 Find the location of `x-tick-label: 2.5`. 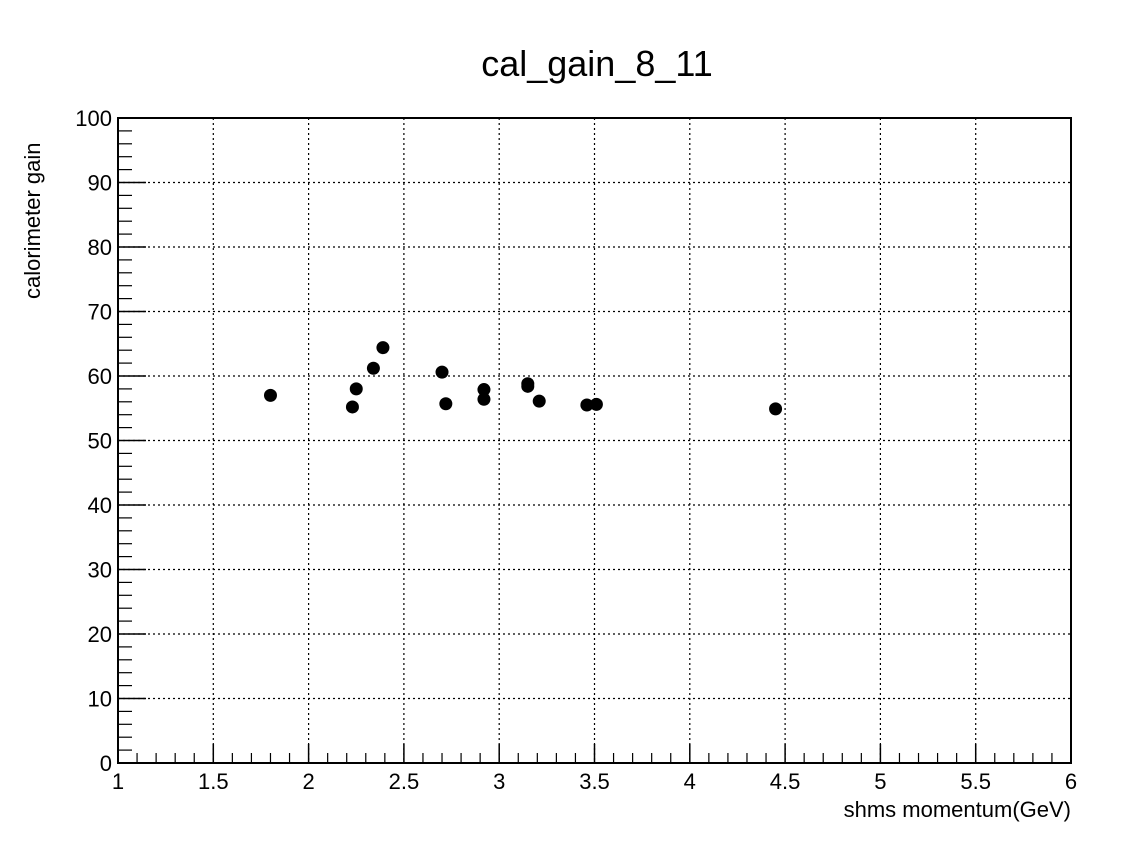

x-tick-label: 2.5 is located at coordinates (404, 781).